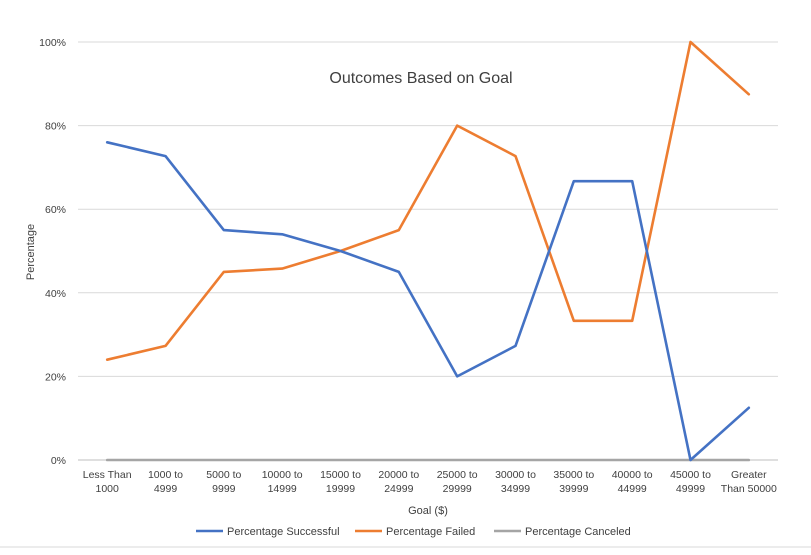  What do you see at coordinates (55, 294) in the screenshot?
I see `y-tick-label: 40%` at bounding box center [55, 294].